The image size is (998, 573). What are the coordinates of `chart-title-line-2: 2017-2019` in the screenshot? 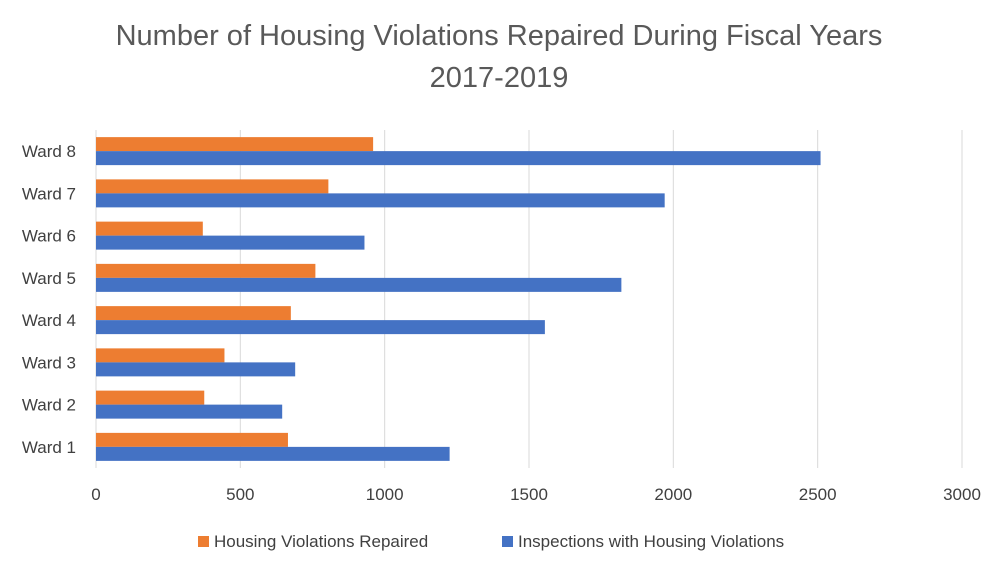 It's located at (499, 78).